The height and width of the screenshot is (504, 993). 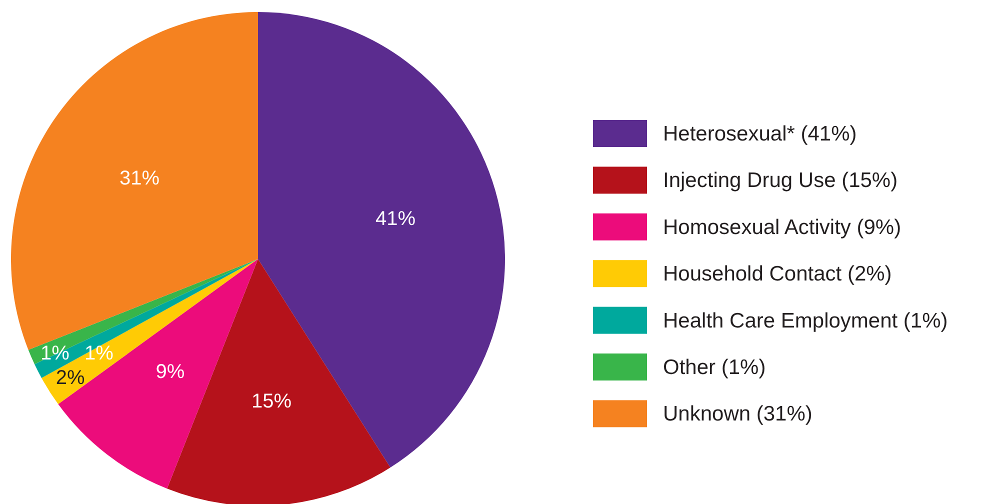 I want to click on legend-label: Heterosexual* (41%), so click(x=760, y=134).